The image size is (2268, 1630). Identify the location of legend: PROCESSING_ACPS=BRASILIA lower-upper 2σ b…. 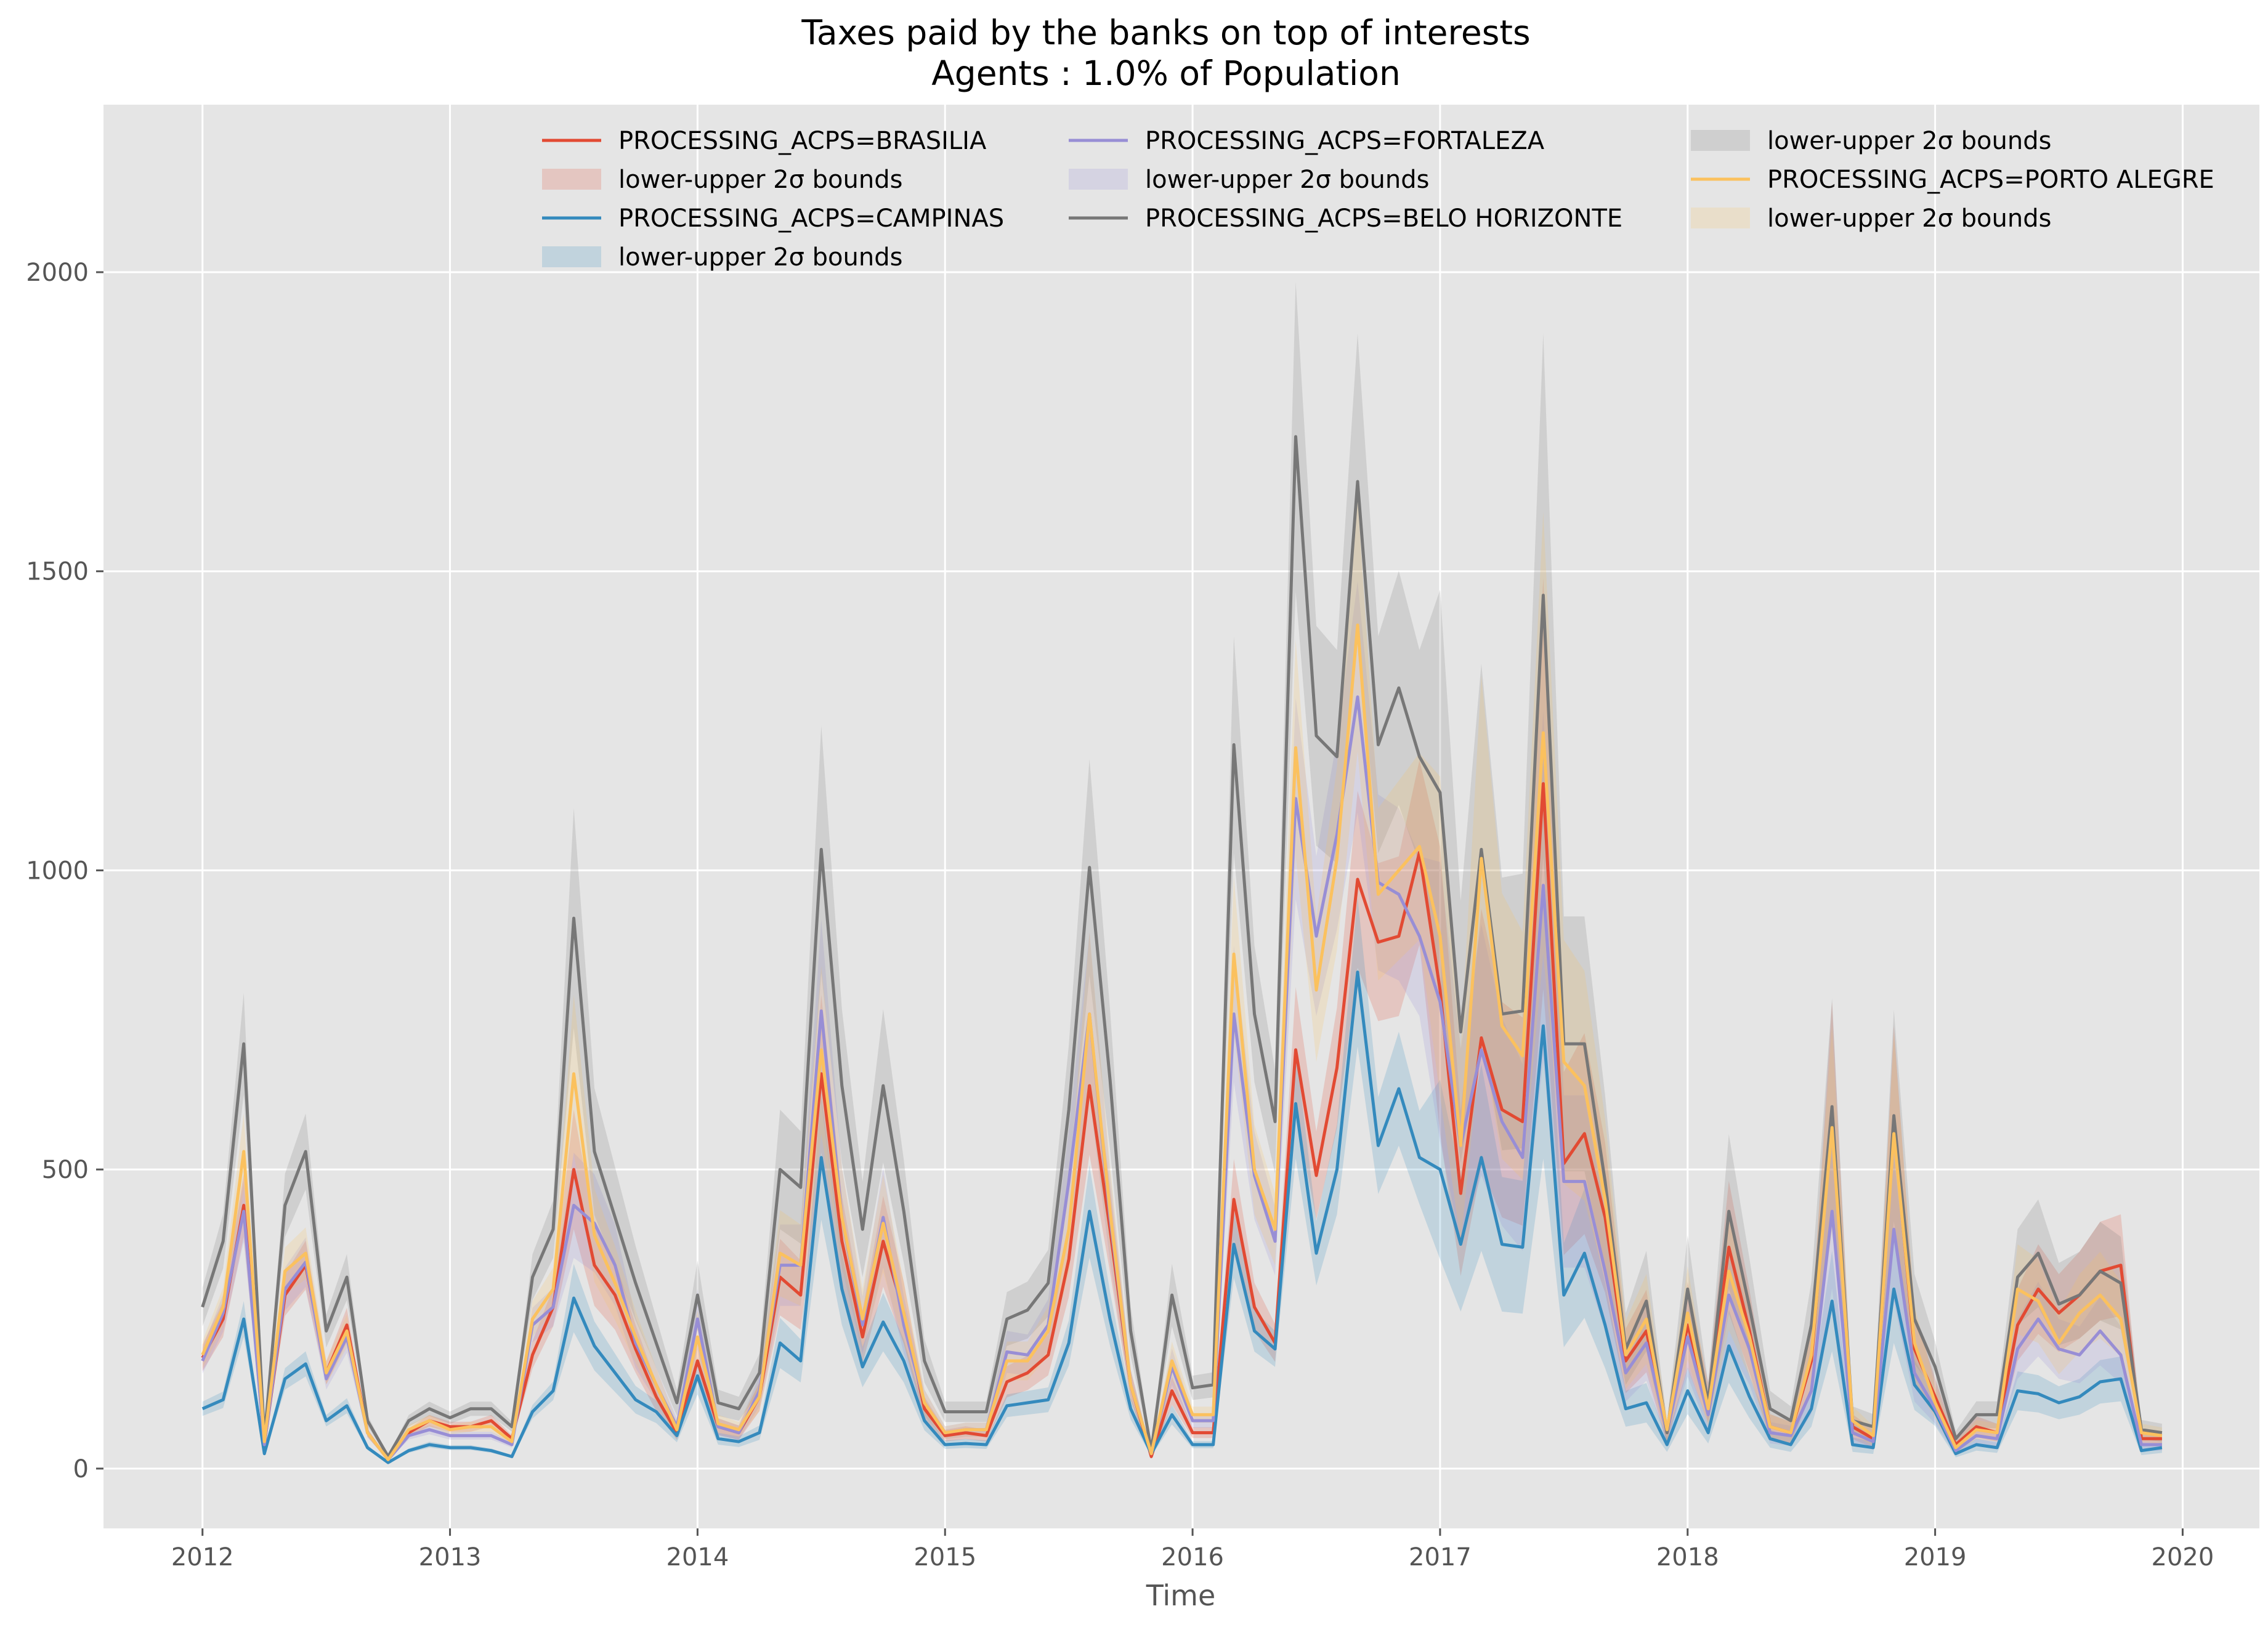
(1378, 199).